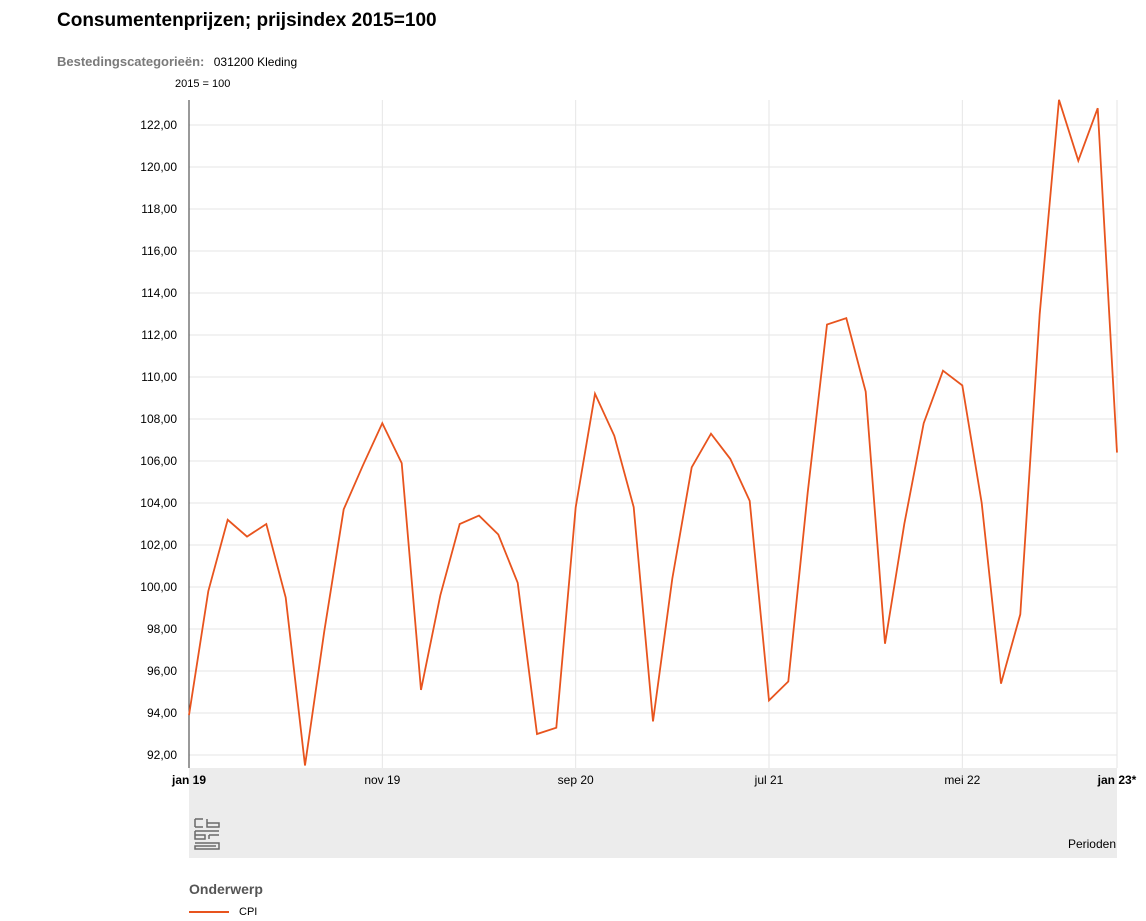  I want to click on legend-item-cpi: CPI, so click(223, 912).